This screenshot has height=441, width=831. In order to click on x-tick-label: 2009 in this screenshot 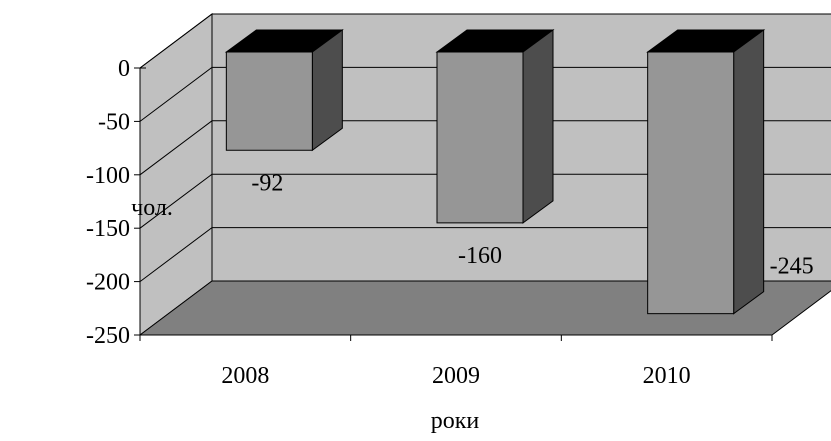, I will do `click(456, 376)`.